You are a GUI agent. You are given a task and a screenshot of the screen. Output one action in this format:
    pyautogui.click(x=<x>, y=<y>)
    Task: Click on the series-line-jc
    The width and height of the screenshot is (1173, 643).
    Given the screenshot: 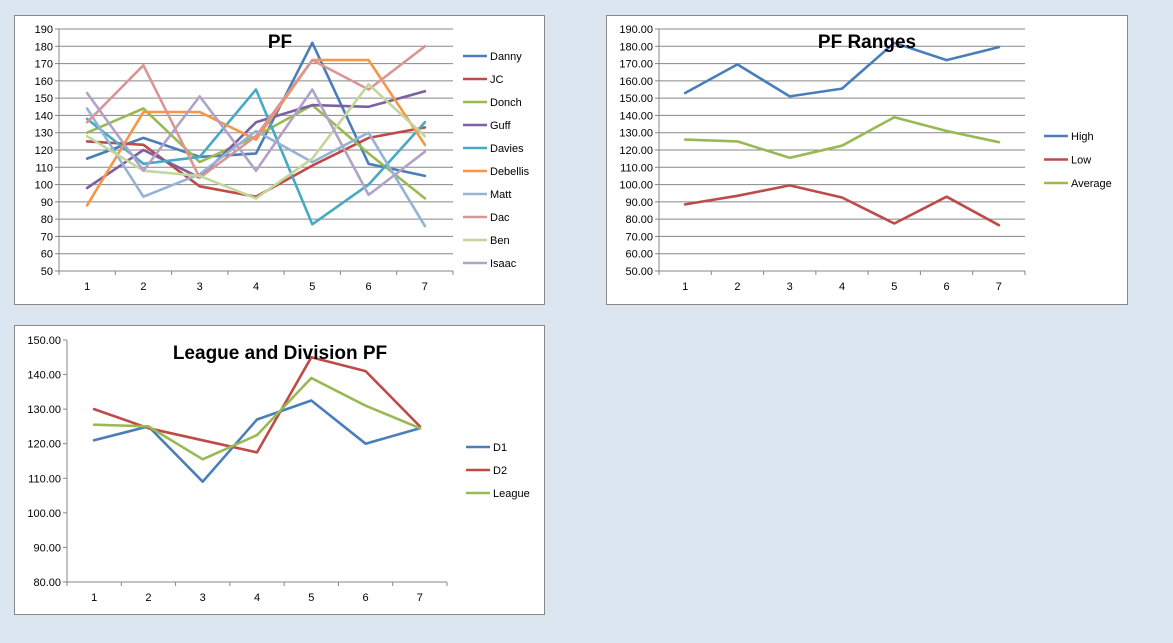 What is the action you would take?
    pyautogui.click(x=256, y=162)
    